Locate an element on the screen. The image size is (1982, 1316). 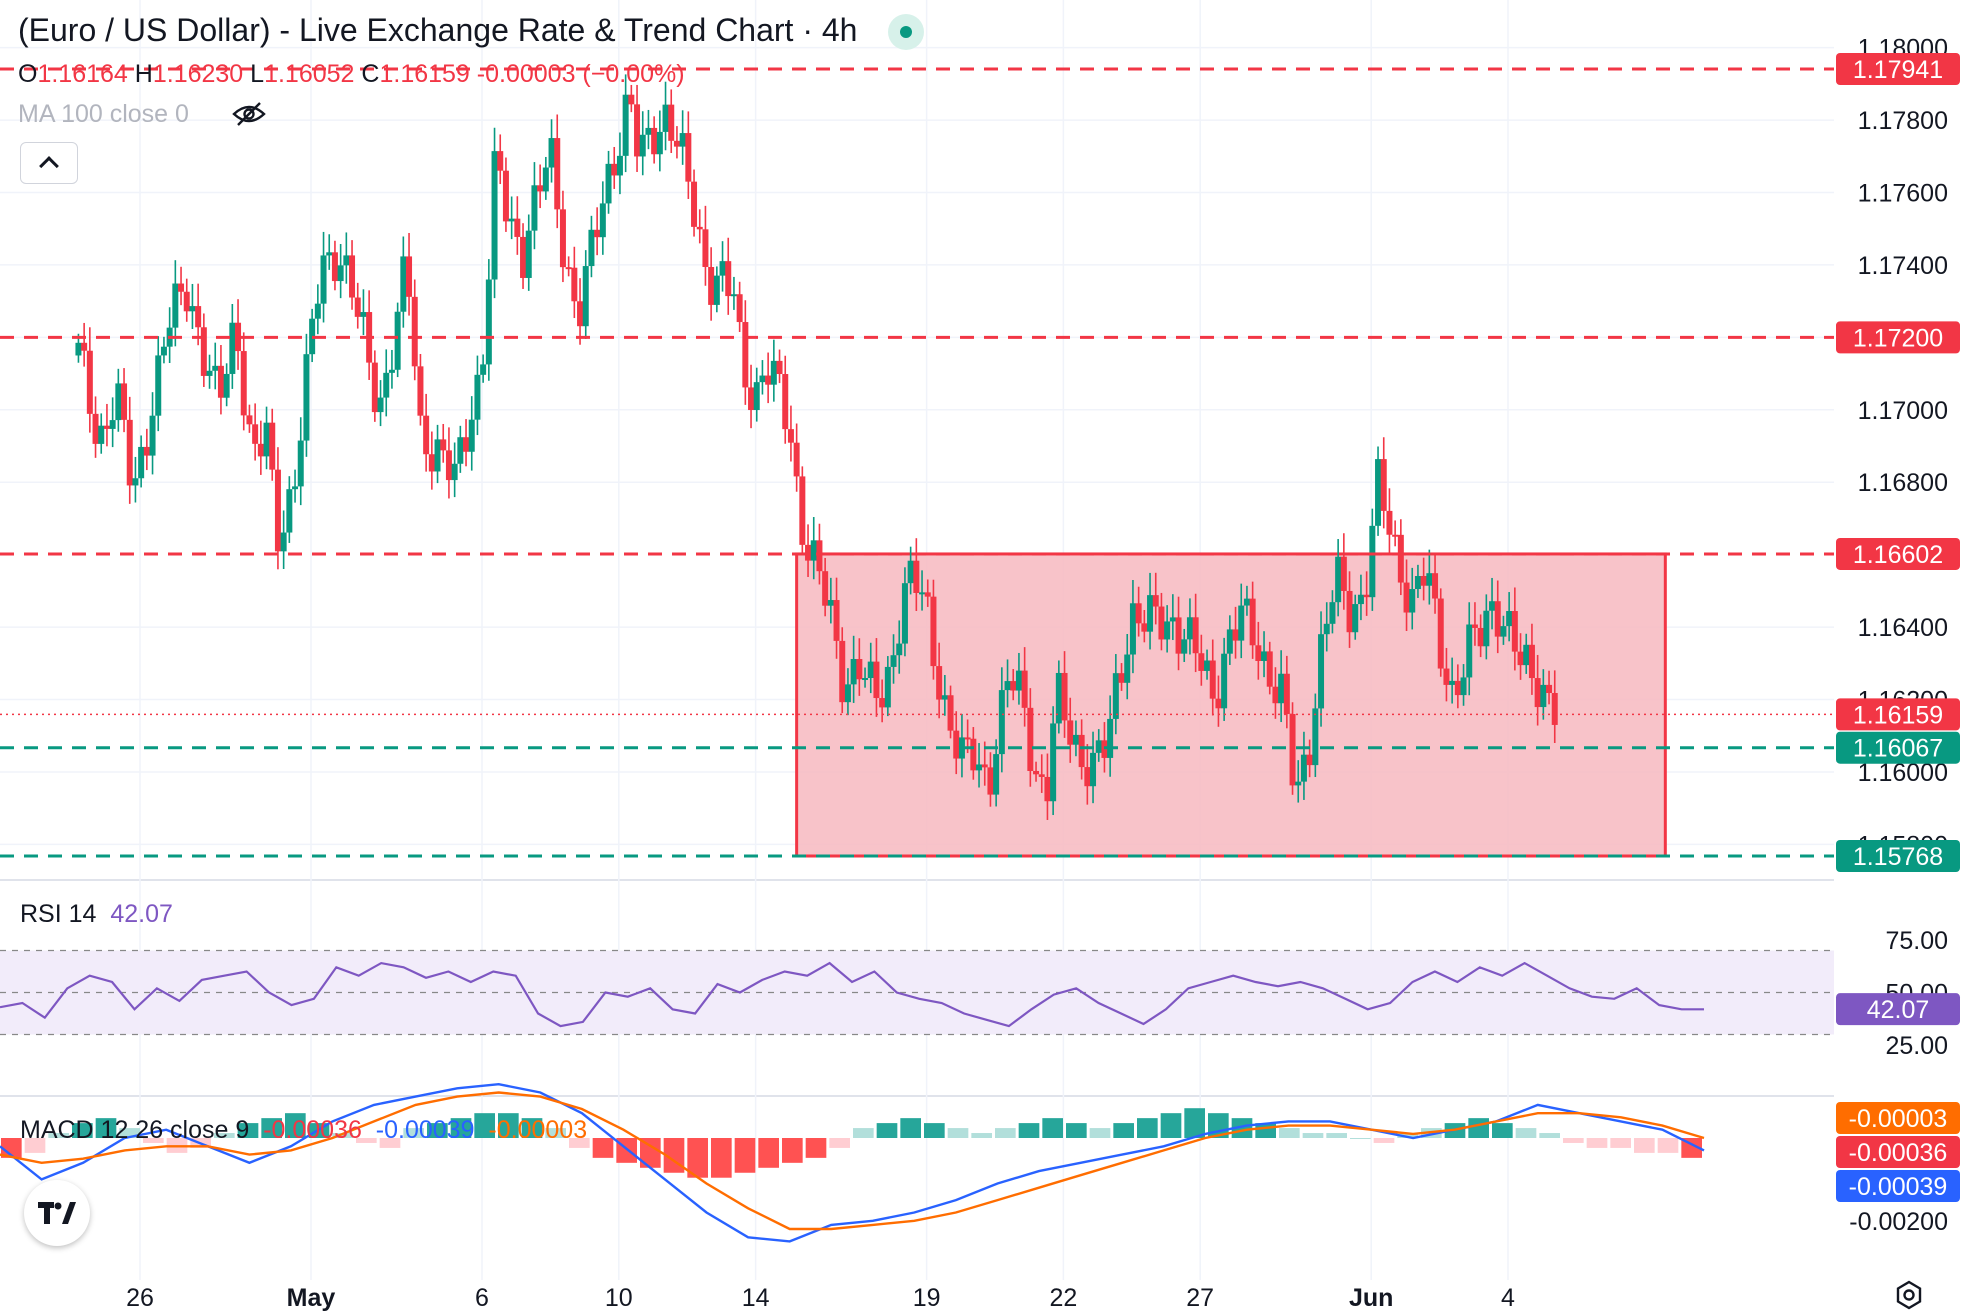
settings-icon is located at coordinates (1909, 1295).